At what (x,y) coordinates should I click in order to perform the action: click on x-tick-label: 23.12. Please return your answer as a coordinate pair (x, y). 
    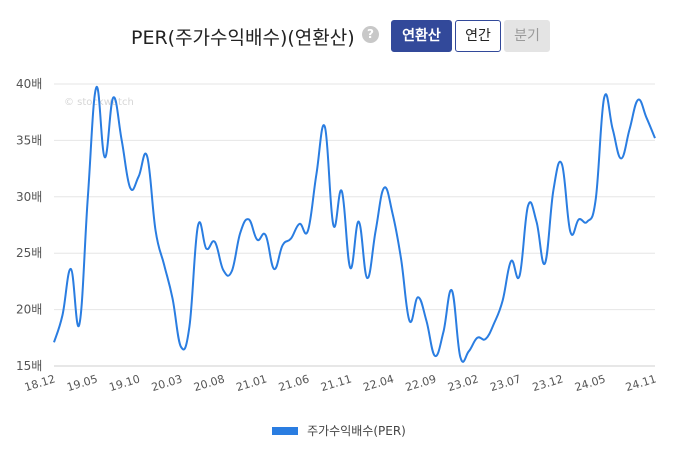
    Looking at the image, I should click on (548, 383).